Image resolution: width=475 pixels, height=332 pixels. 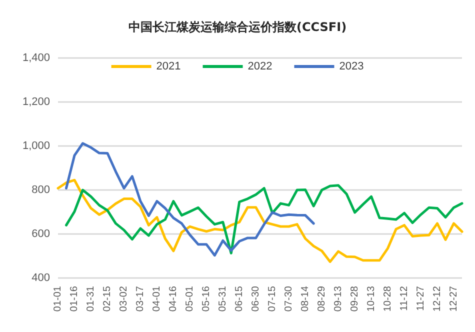 I want to click on y-tick-label: 400, so click(x=41, y=278).